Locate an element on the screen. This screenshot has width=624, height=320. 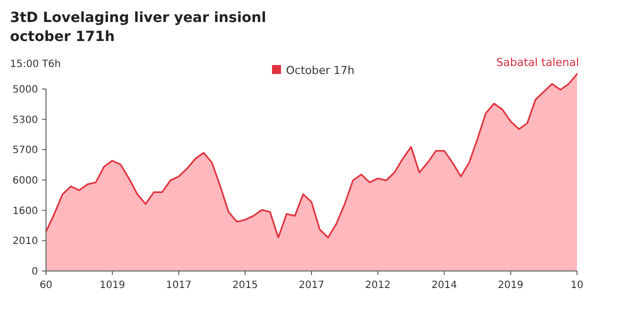
y-axis-title: 15:00 T6h is located at coordinates (35, 64).